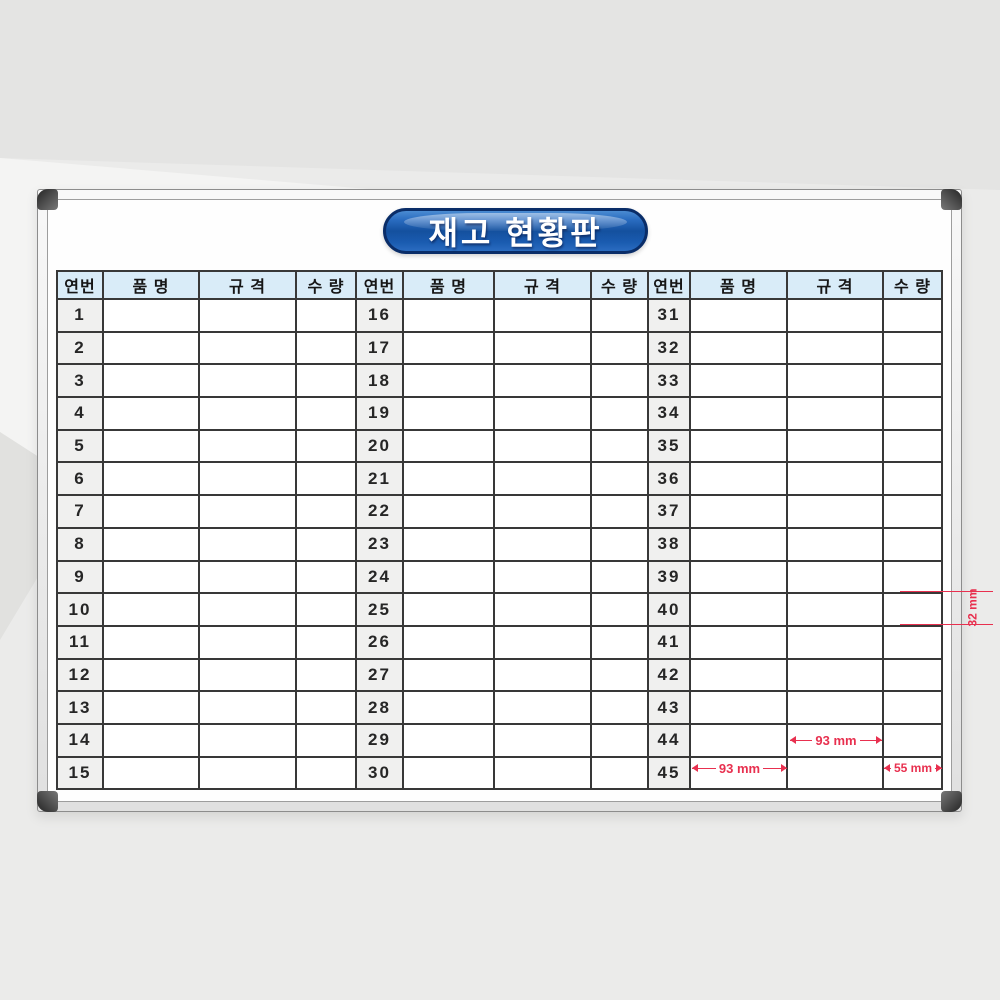  Describe the element at coordinates (379, 381) in the screenshot. I see `serial-number-cell: 18` at that location.